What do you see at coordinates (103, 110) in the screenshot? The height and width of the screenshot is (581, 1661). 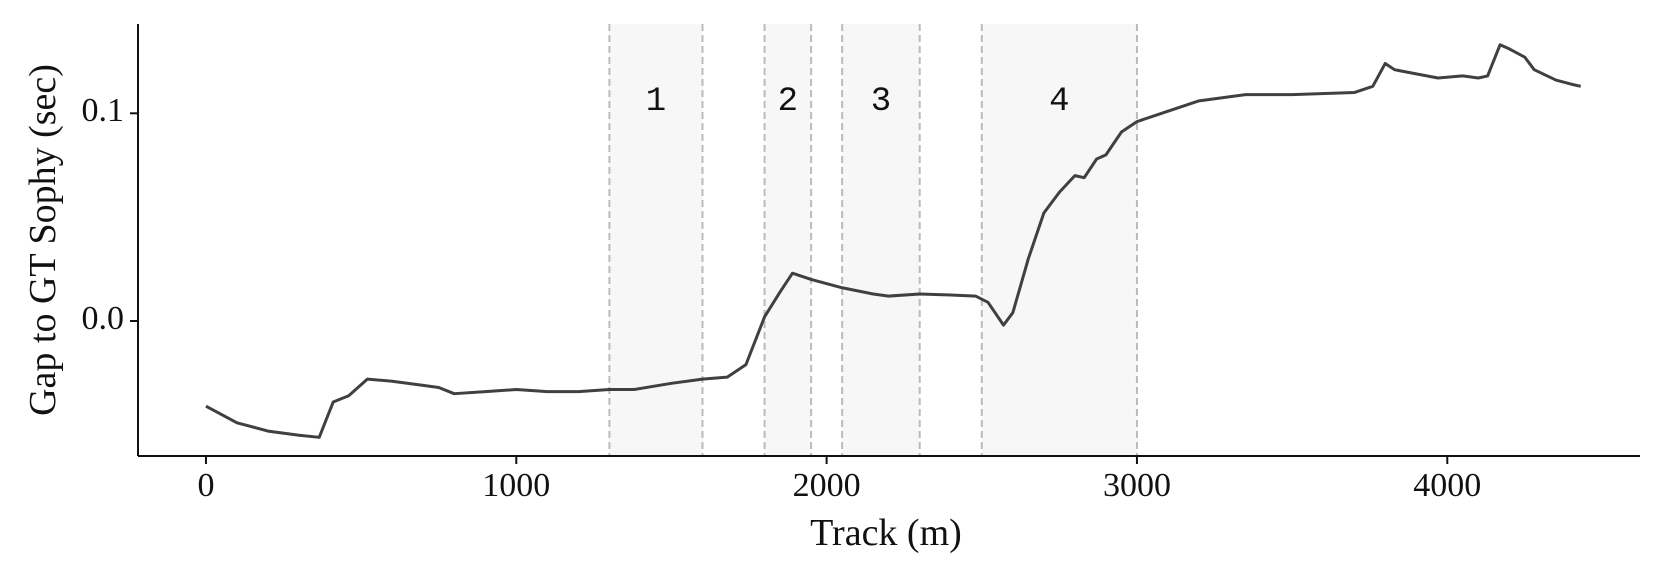 I see `y-tick-label: 0.1` at bounding box center [103, 110].